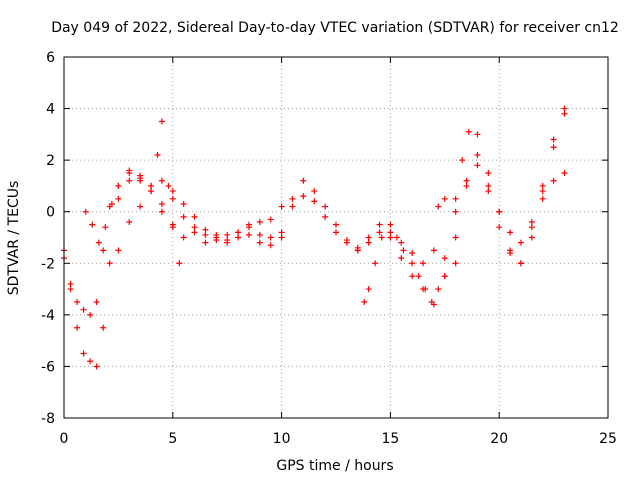 The image size is (640, 480). What do you see at coordinates (50, 161) in the screenshot?
I see `y-tick-label: 2` at bounding box center [50, 161].